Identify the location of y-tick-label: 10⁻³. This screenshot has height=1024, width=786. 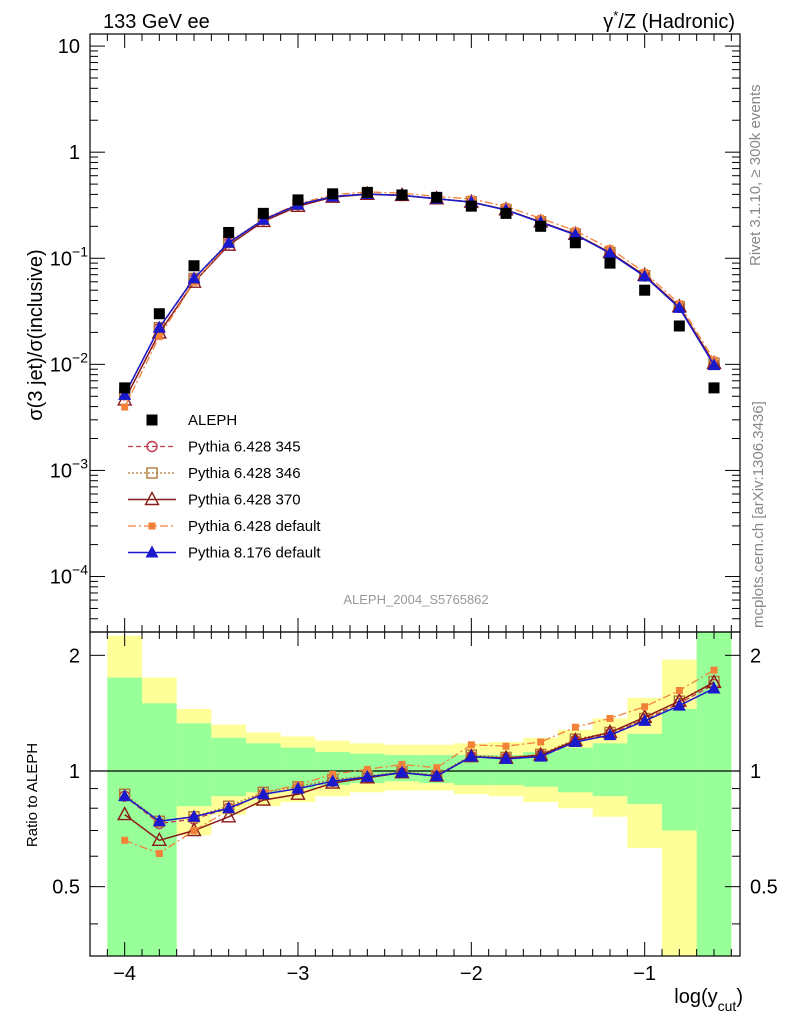
(69, 468).